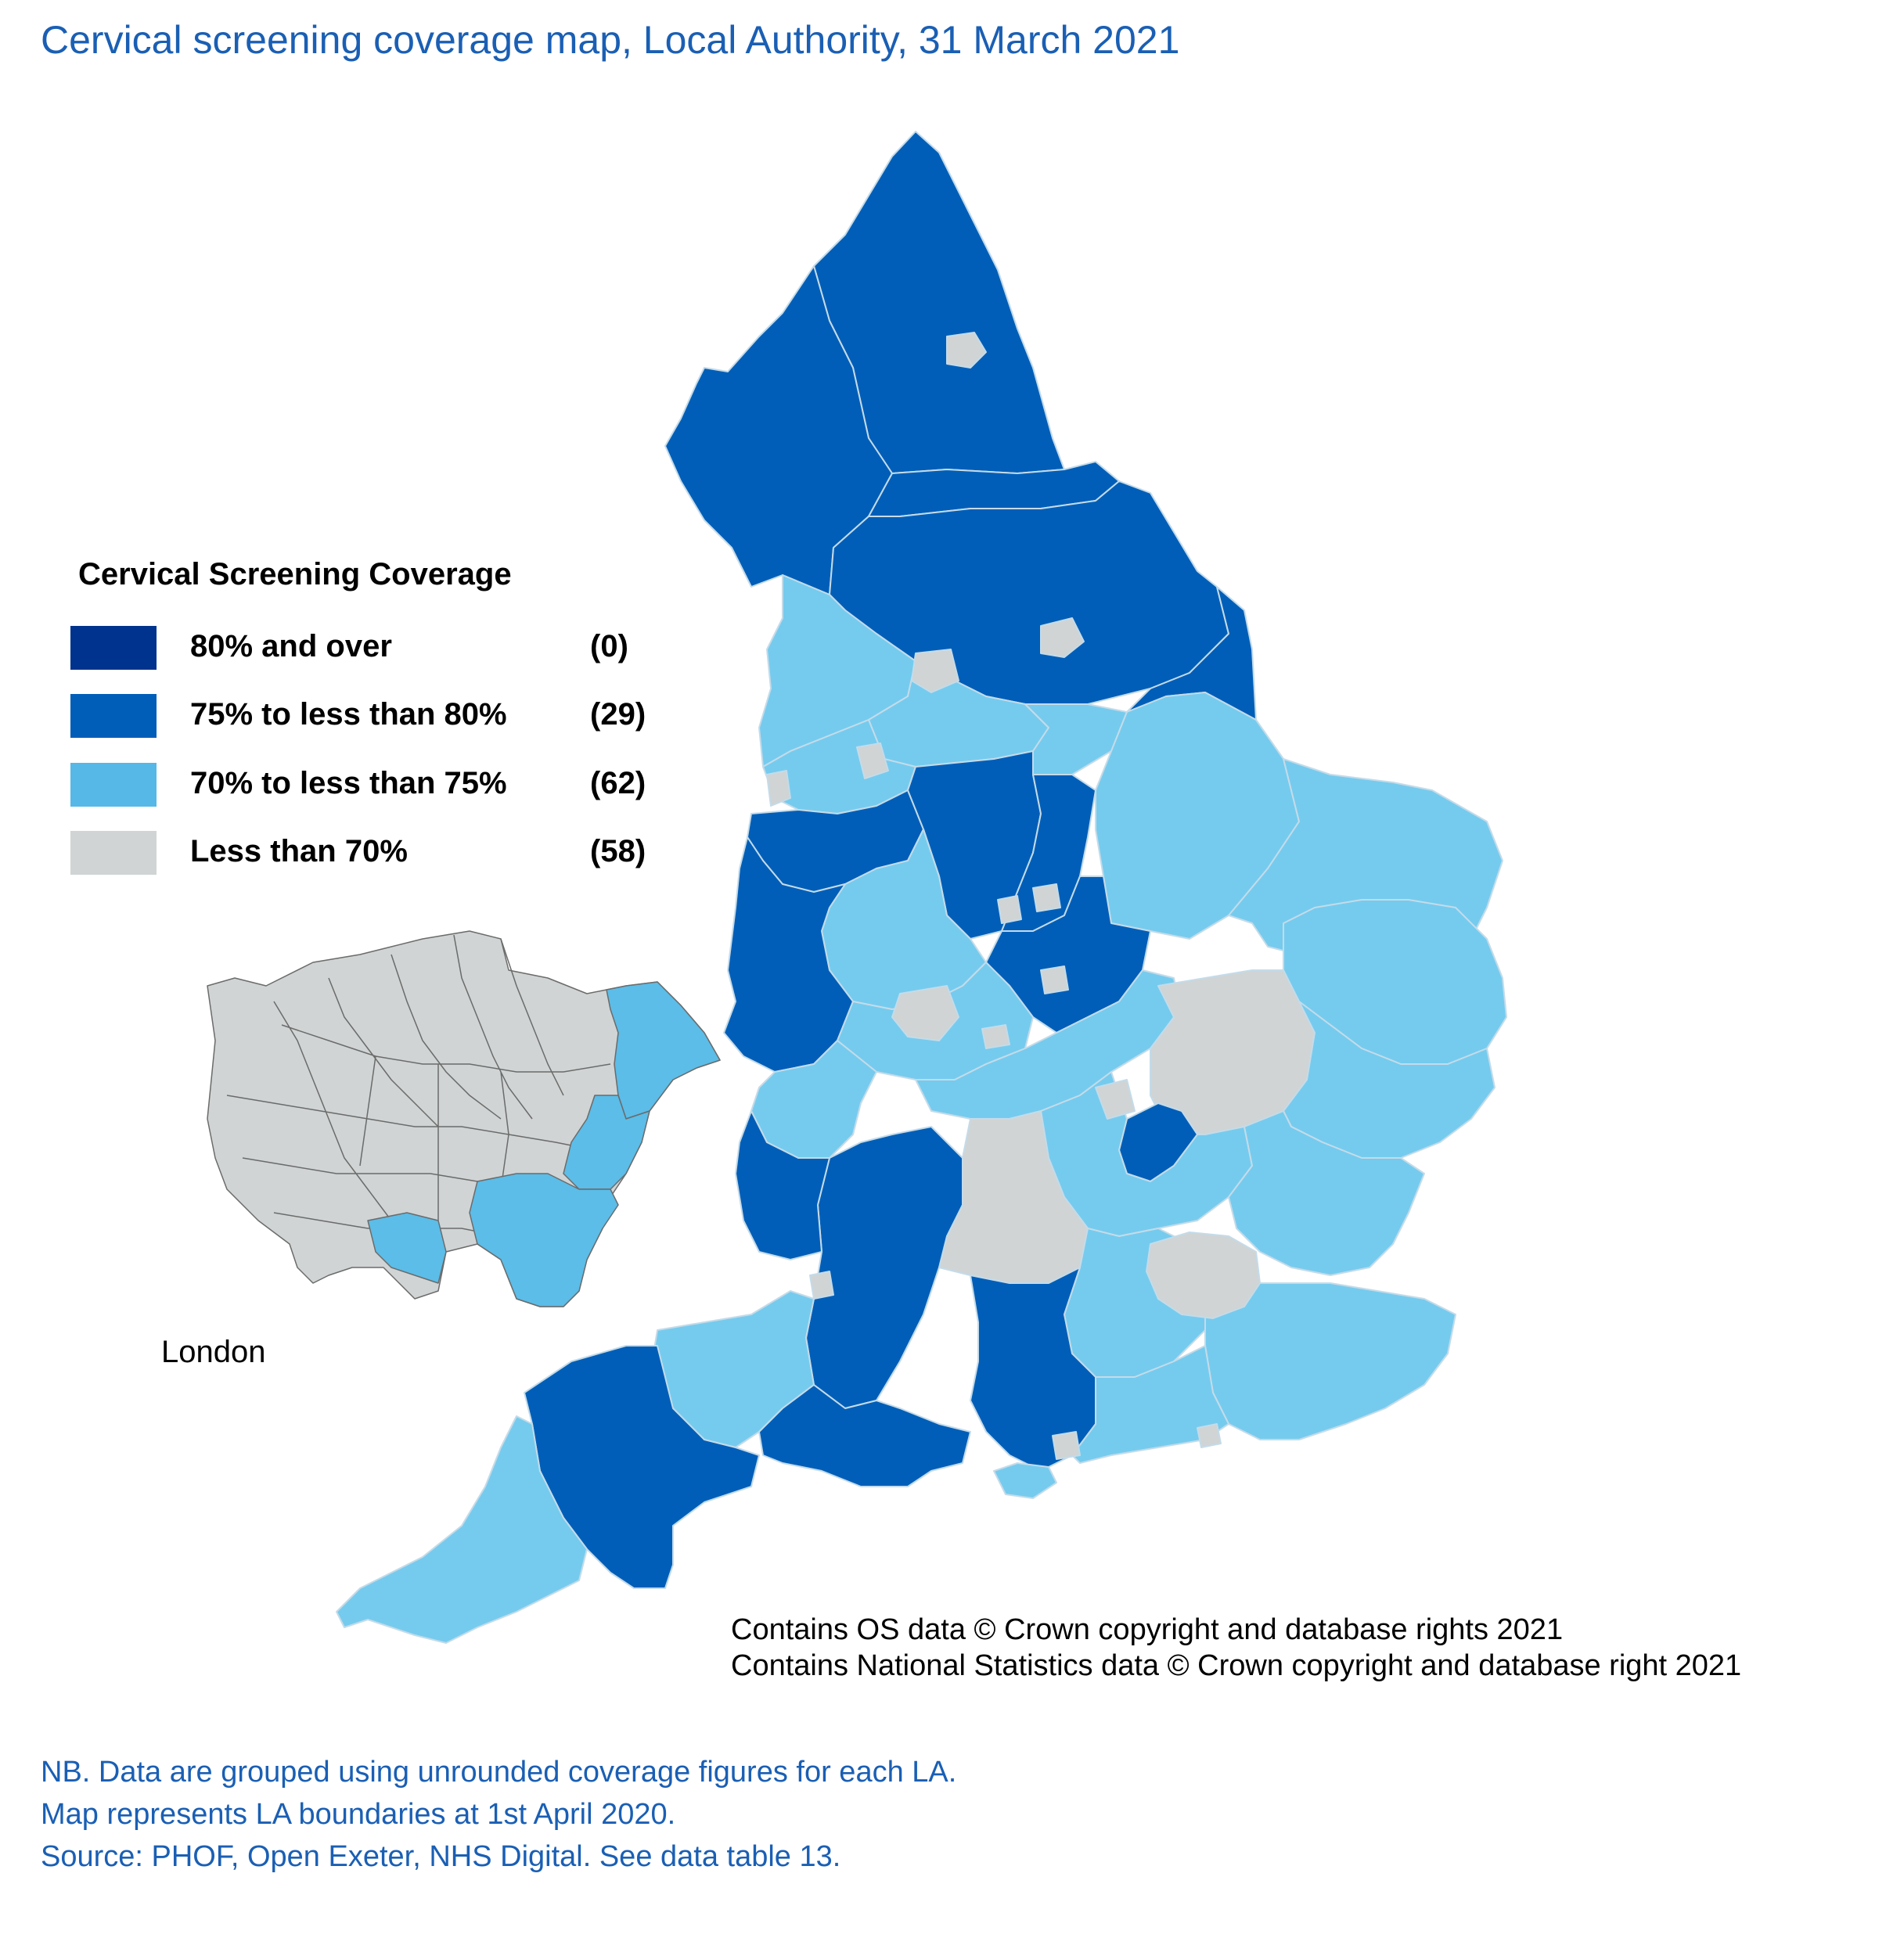  Describe the element at coordinates (618, 851) in the screenshot. I see `legend-count: (58)` at that location.